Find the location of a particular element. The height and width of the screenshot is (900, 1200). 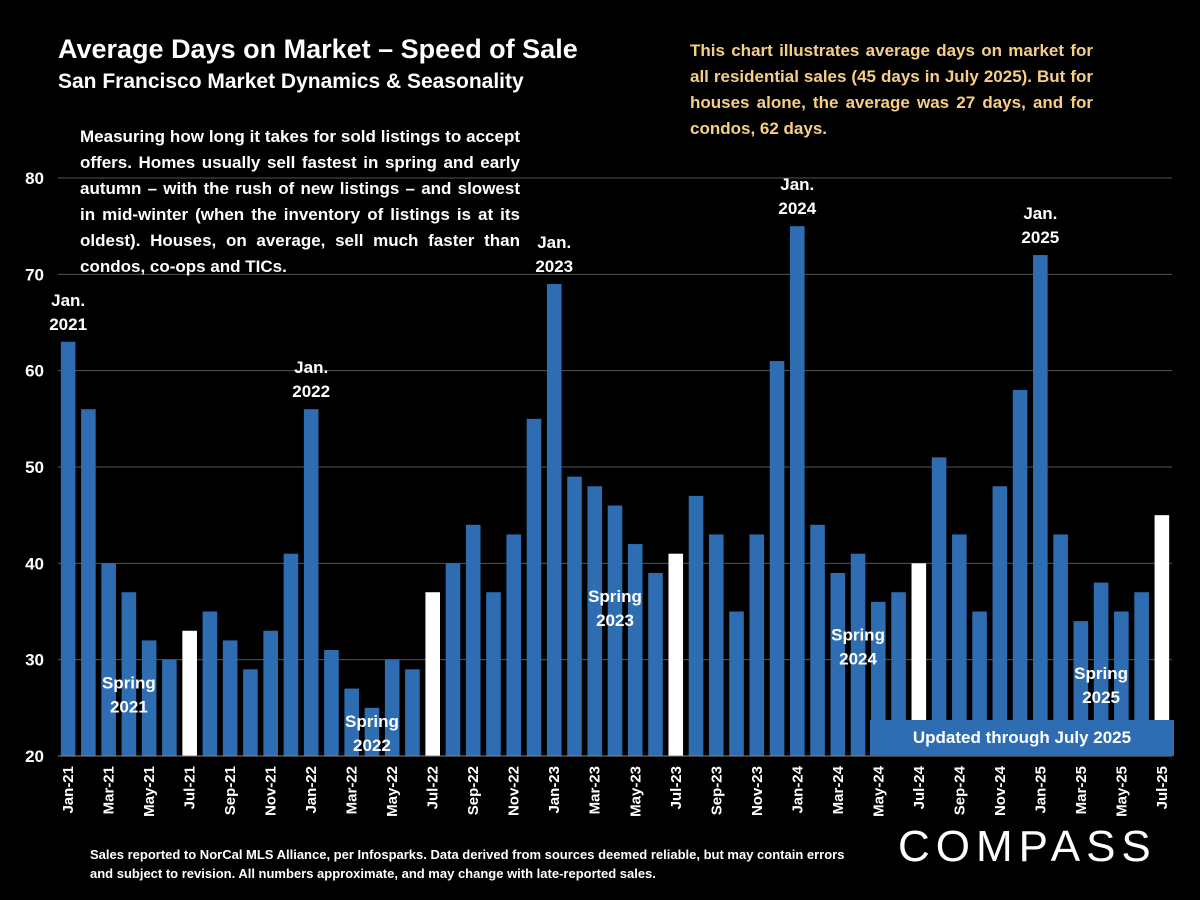

y-tick-label: 20 is located at coordinates (34, 756).